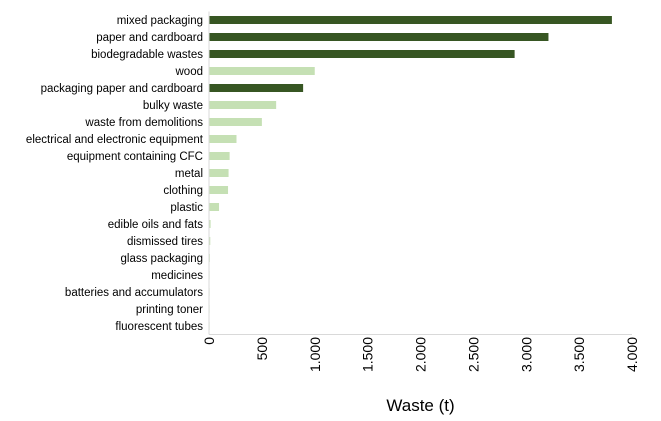 The image size is (661, 421). What do you see at coordinates (189, 72) in the screenshot?
I see `category-label-wood: wood` at bounding box center [189, 72].